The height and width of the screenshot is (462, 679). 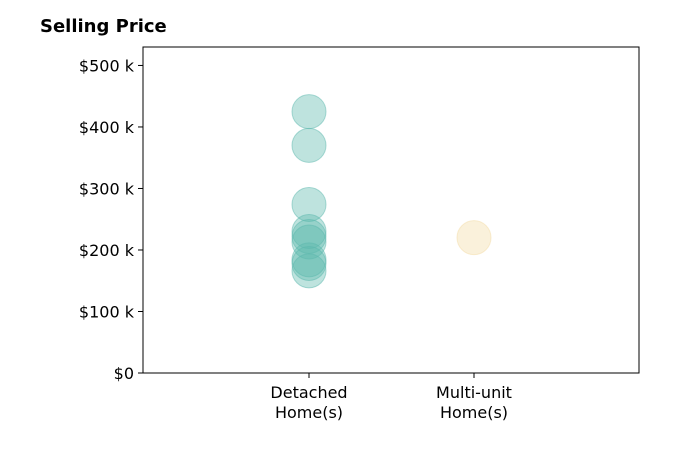 What do you see at coordinates (111, 219) in the screenshot?
I see `y-axis: $0 $100 k $200 k $300 k $400 k $500 k` at bounding box center [111, 219].